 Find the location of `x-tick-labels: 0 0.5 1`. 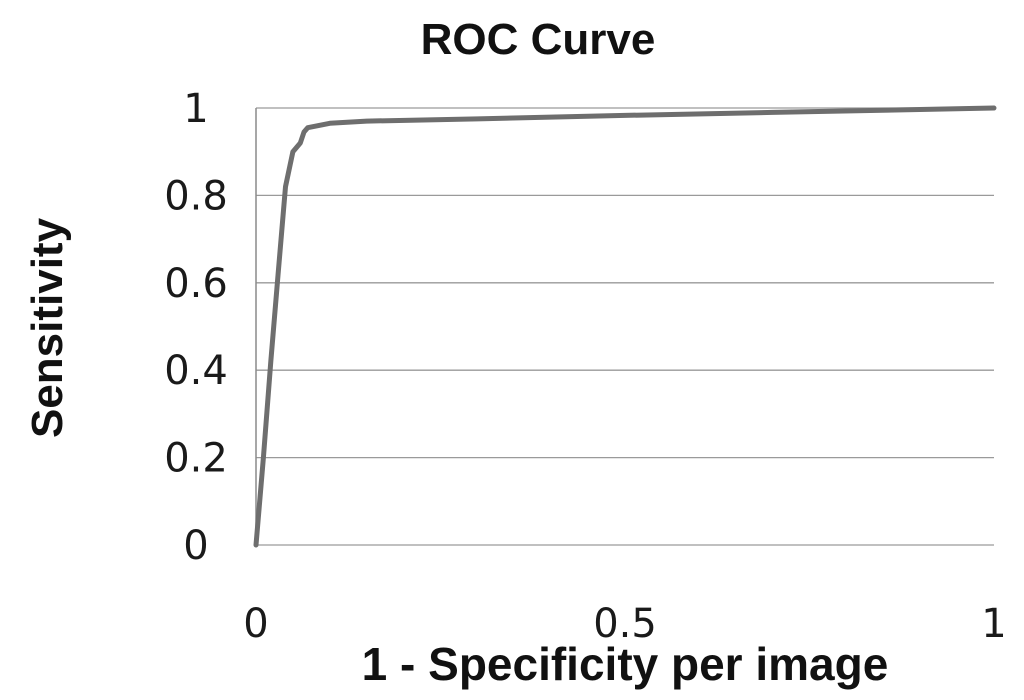

x-tick-labels: 0 0.5 1 is located at coordinates (624, 624).